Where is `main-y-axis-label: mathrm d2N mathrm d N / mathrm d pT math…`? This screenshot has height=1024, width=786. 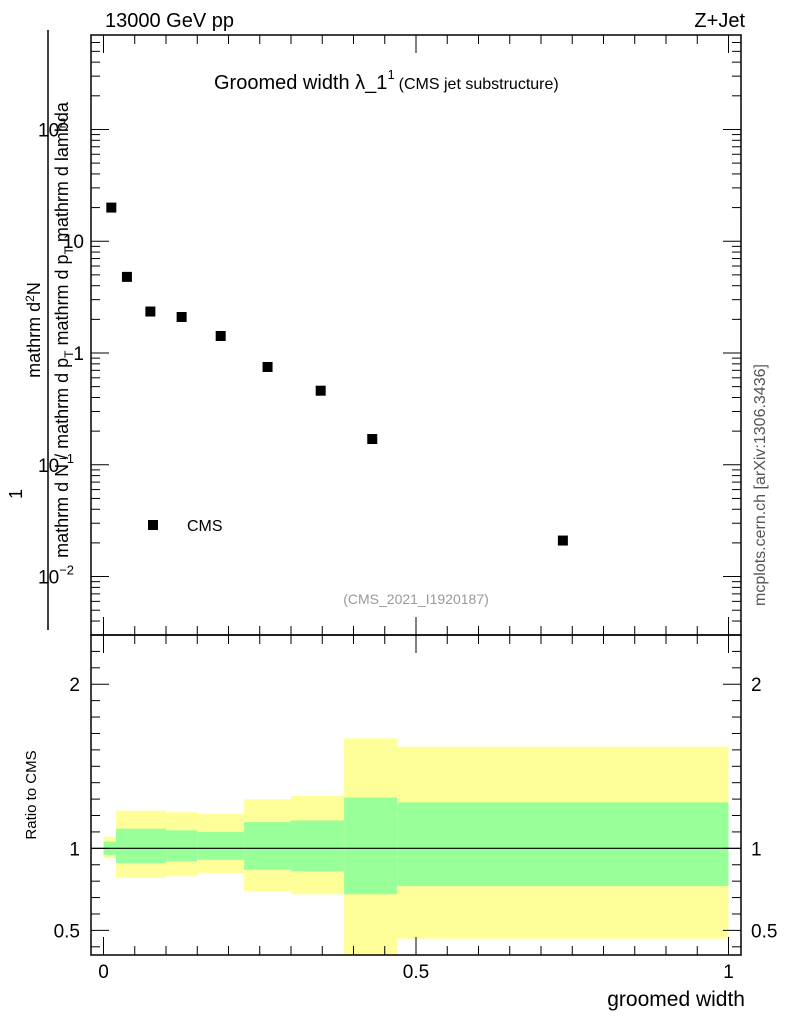 main-y-axis-label: mathrm d2N mathrm d N / mathrm d pT math… is located at coordinates (49, 330).